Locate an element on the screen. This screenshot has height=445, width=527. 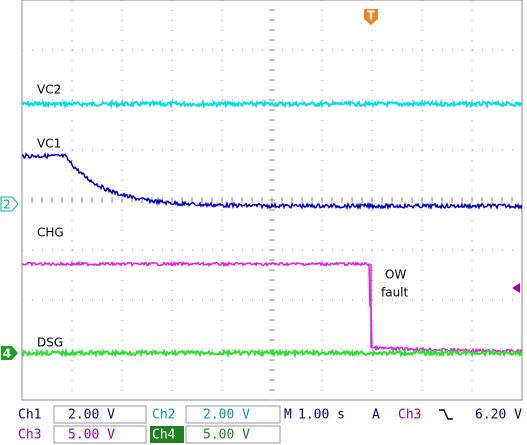
ch4-marker is located at coordinates (9, 353).